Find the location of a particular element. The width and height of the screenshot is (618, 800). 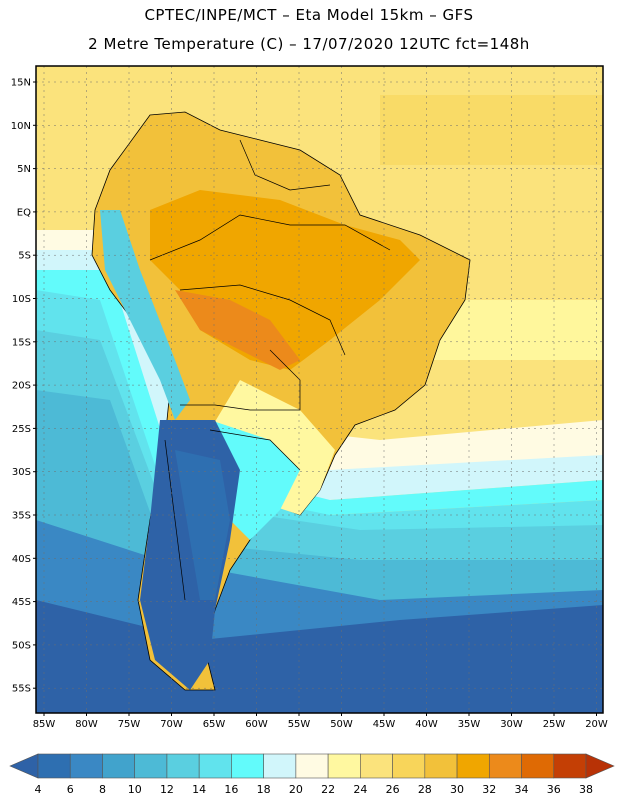

lon-label: 45W is located at coordinates (384, 724).